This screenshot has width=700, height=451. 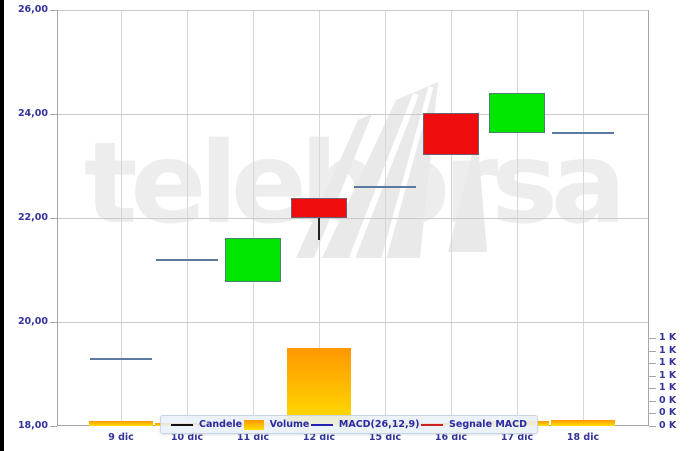 I want to click on date-axis-label: 15 dic, so click(x=385, y=437).